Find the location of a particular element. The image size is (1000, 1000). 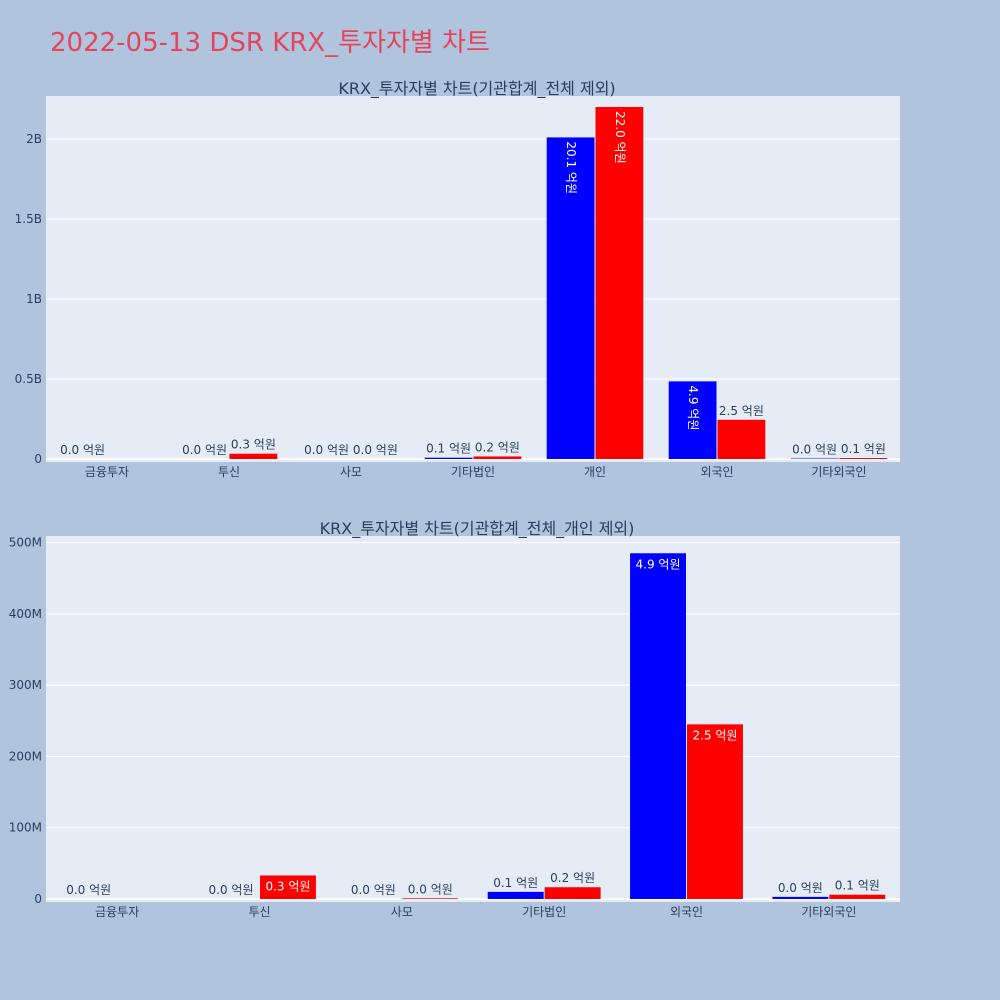

y-tick-label: 400M is located at coordinates (25, 614).